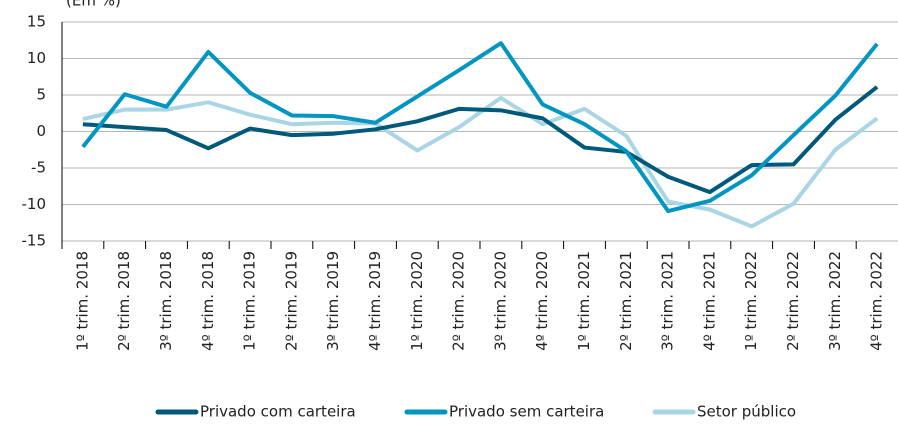 The height and width of the screenshot is (427, 898). Describe the element at coordinates (38, 168) in the screenshot. I see `y-tick-label: -5` at that location.